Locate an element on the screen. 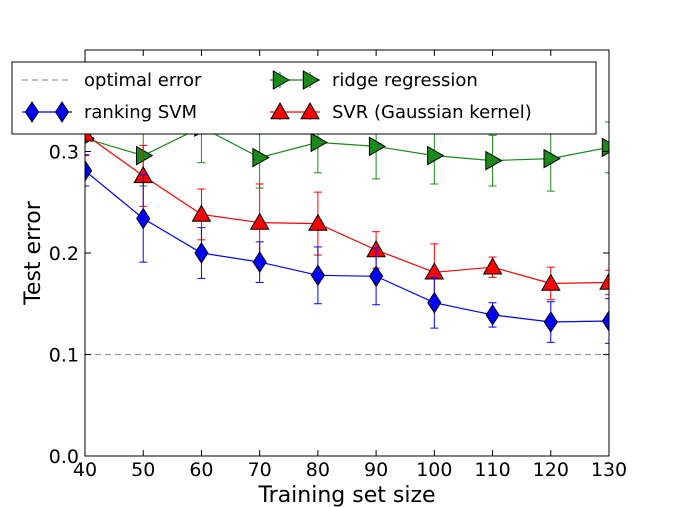  legend-item-ridge-regression: ridge regression is located at coordinates (374, 80).